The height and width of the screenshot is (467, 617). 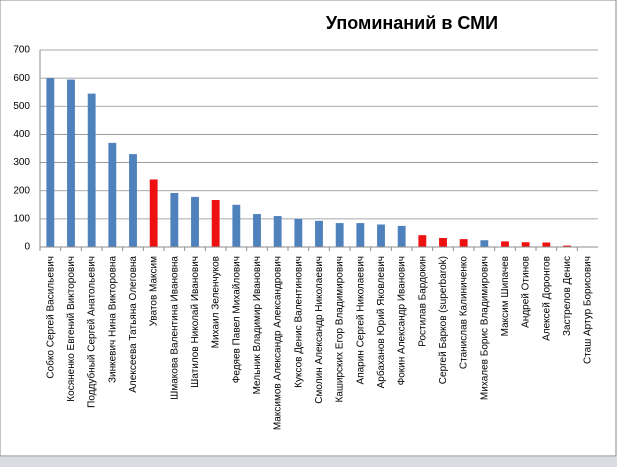 What do you see at coordinates (50, 317) in the screenshot?
I see `x-tick-label: Собко Сергей Васильевич` at bounding box center [50, 317].